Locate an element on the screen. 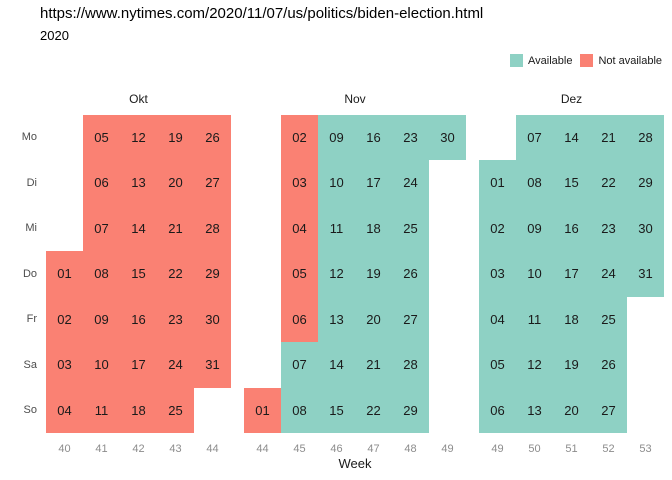 The image size is (672, 480). y-axis-weekday-label: Mi is located at coordinates (31, 228).